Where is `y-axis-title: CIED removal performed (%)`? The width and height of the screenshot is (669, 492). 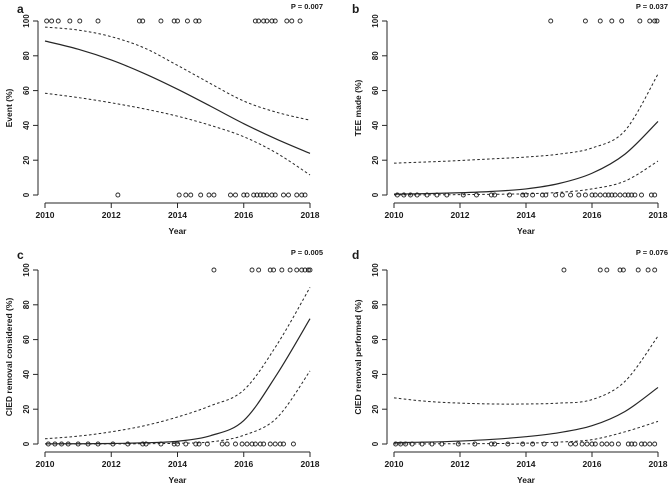
y-axis-title: CIED removal performed (%) is located at coordinates (358, 356).